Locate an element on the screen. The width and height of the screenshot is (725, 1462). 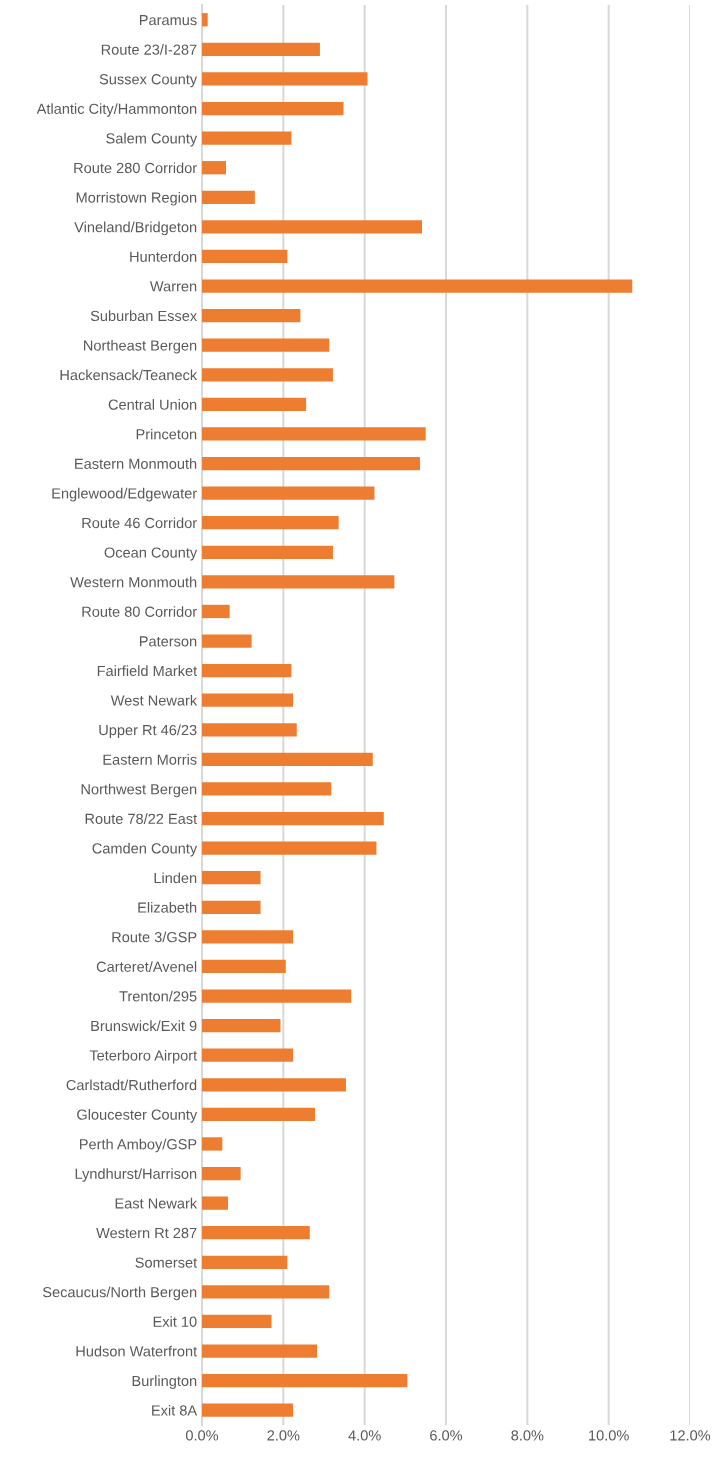
y-tick-label: Perth Amboy/GSP is located at coordinates (138, 1145).